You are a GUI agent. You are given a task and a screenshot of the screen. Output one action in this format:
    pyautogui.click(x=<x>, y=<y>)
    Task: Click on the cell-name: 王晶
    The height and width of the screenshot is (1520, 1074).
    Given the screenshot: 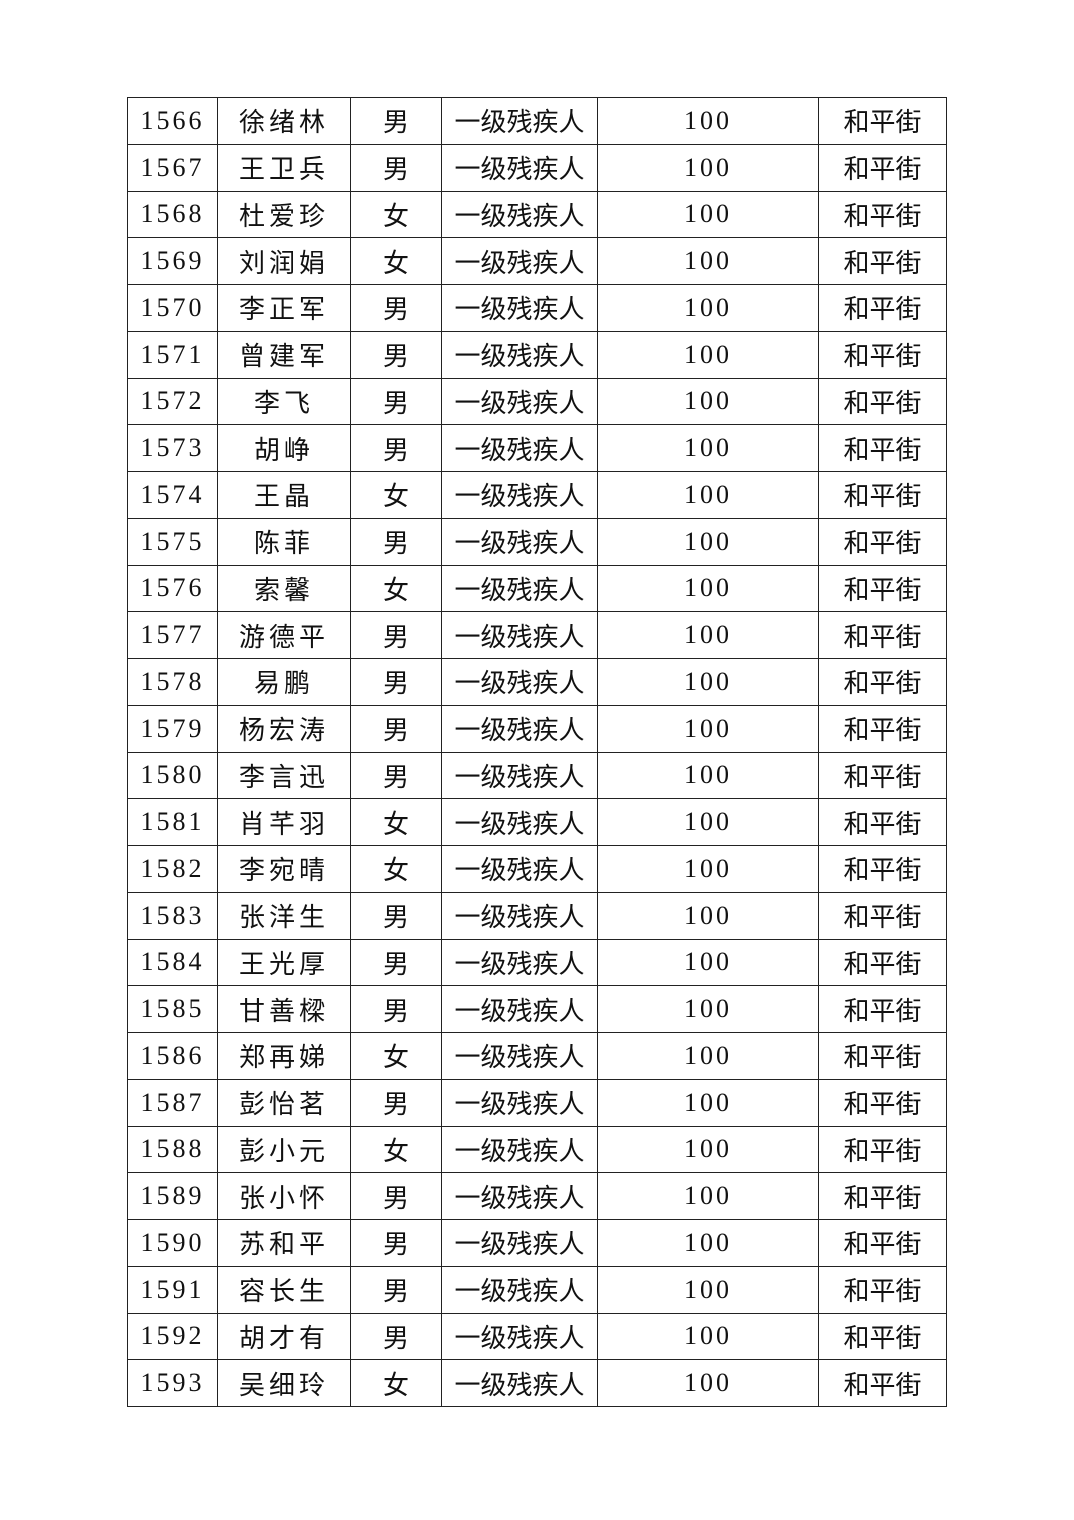 What is the action you would take?
    pyautogui.click(x=284, y=495)
    